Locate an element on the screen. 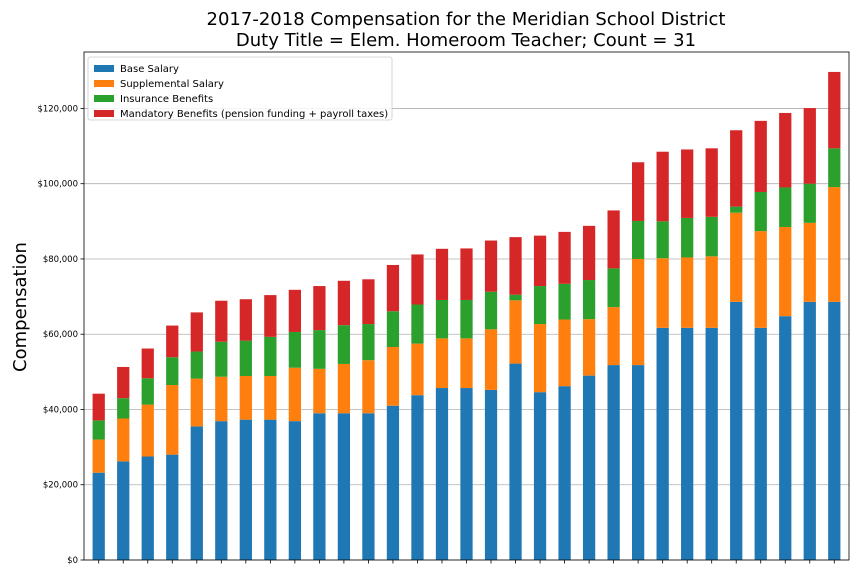 Image resolution: width=864 pixels, height=576 pixels. y-tick-label: $120,000 is located at coordinates (57, 109).